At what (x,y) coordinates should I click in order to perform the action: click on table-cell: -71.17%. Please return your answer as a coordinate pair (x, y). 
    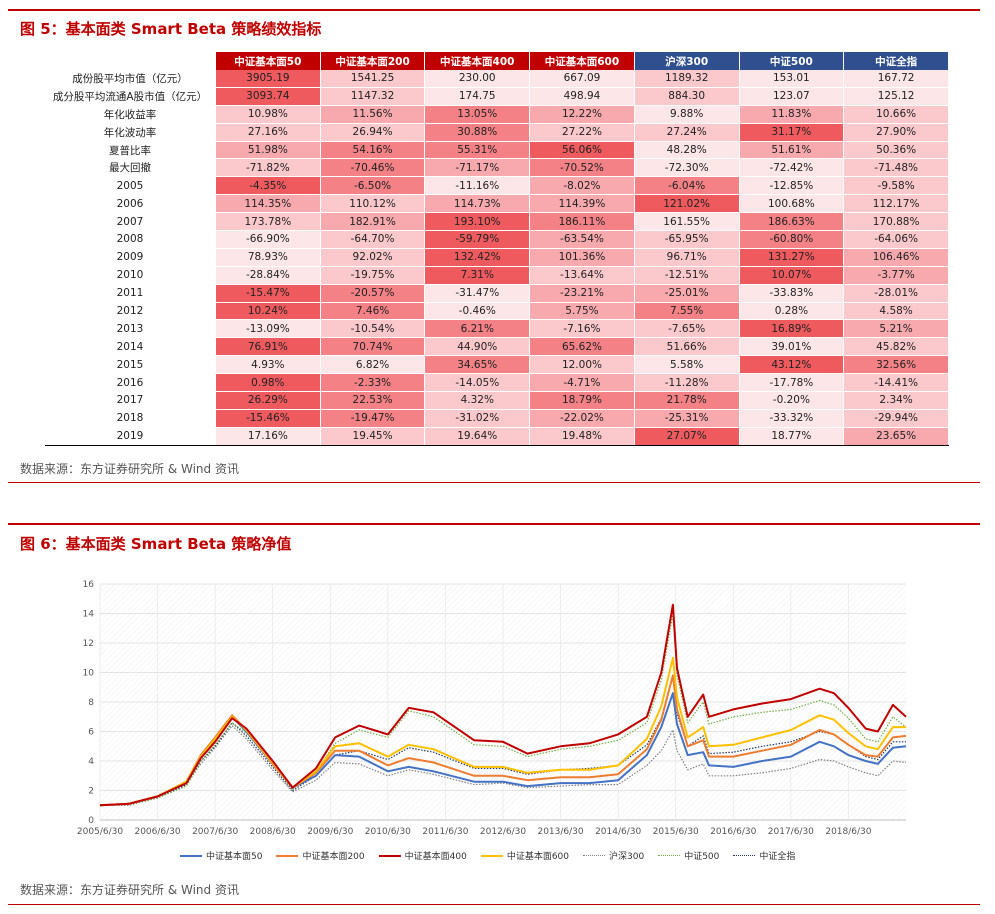
    Looking at the image, I should click on (477, 168).